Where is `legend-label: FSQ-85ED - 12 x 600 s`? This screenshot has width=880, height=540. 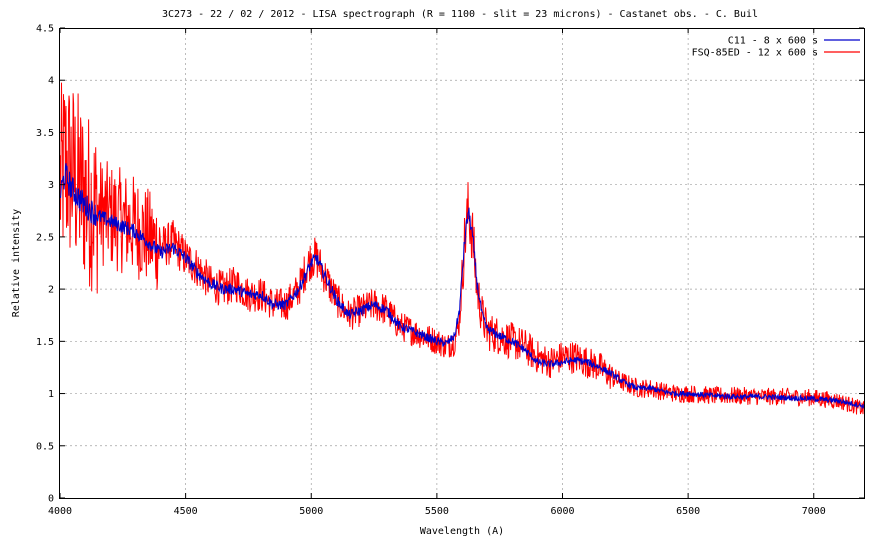
legend-label: FSQ-85ED - 12 x 600 s is located at coordinates (755, 53).